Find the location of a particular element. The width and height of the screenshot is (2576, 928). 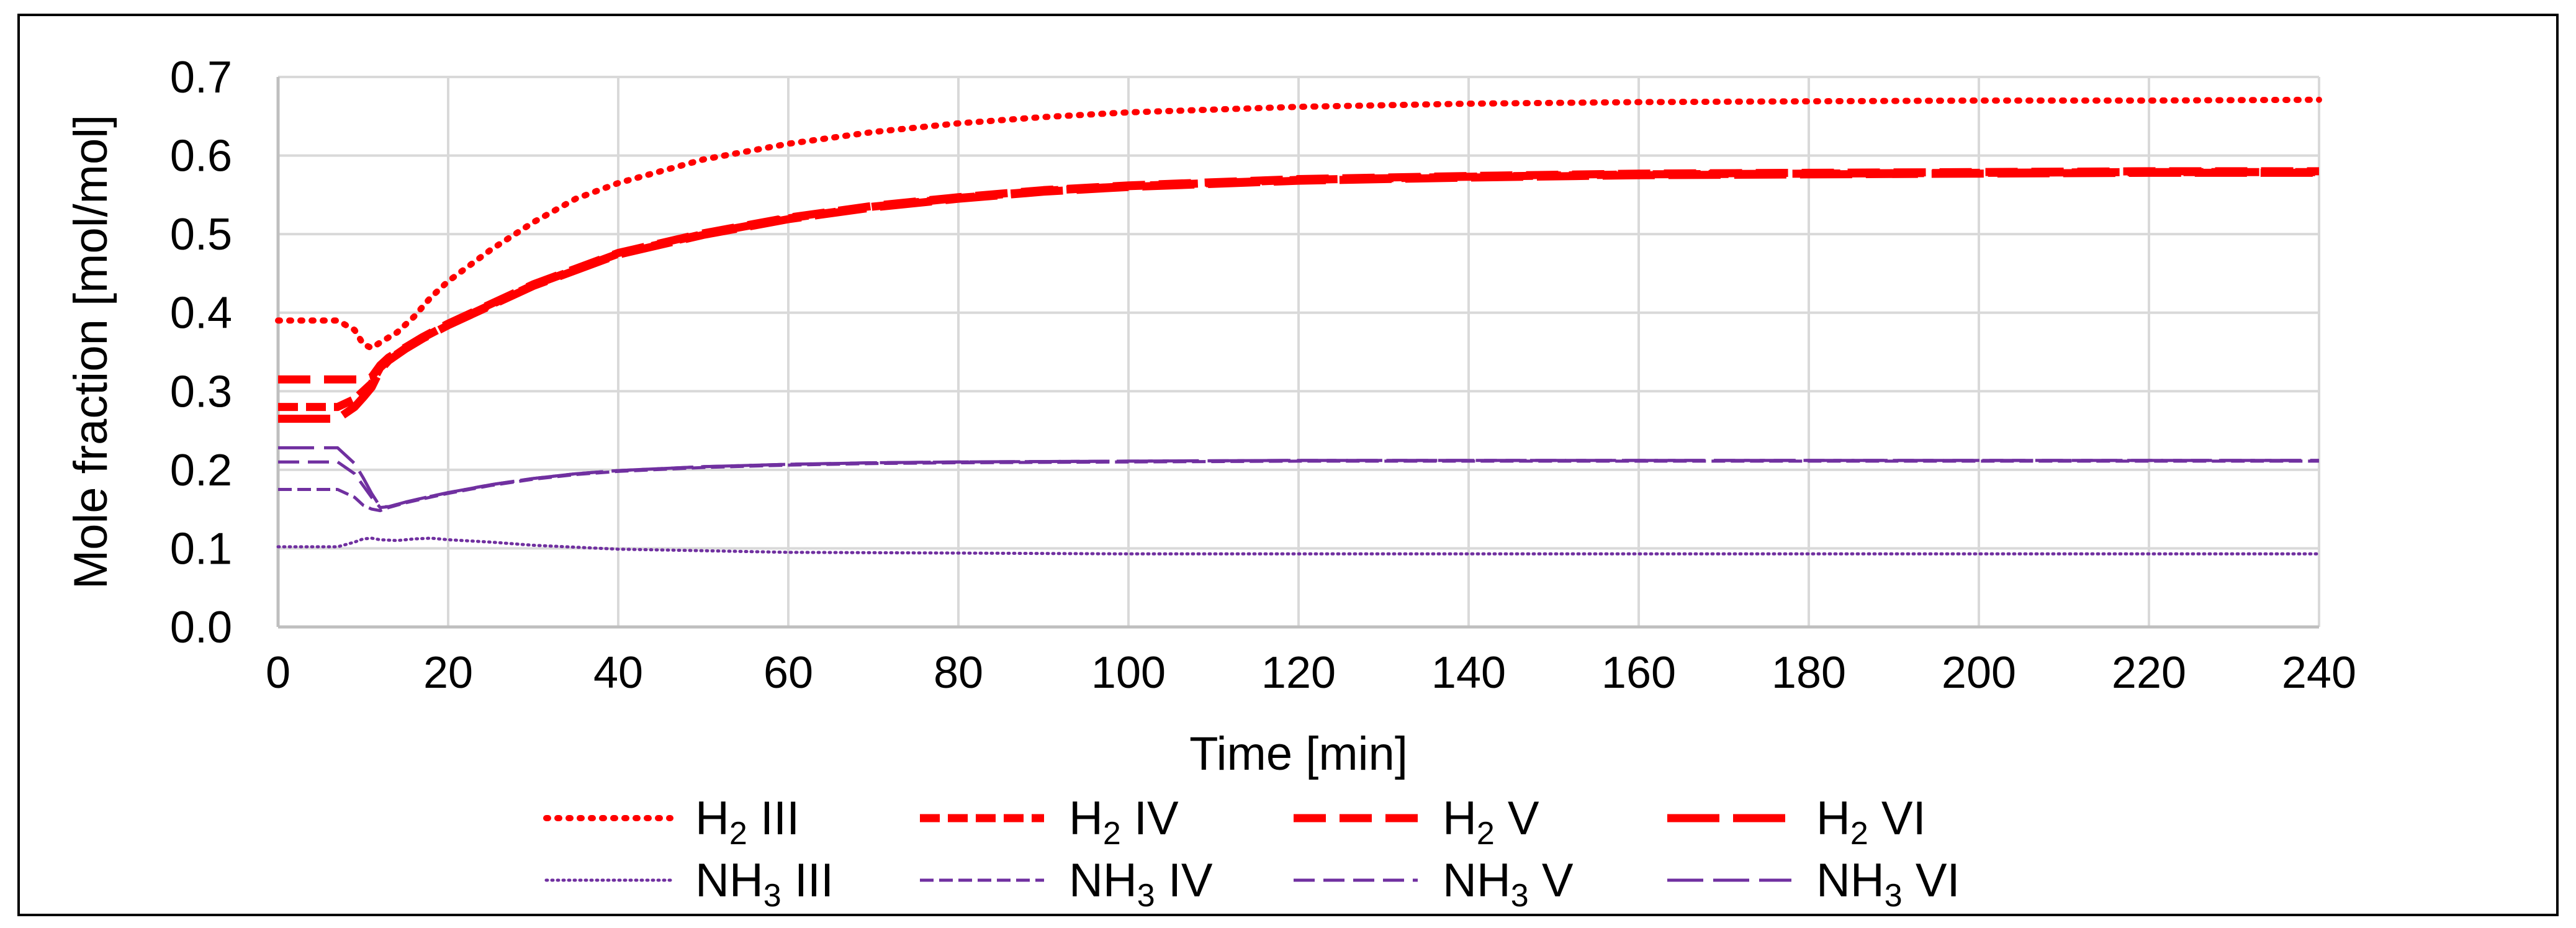

x-tick-label: 60 is located at coordinates (788, 673).